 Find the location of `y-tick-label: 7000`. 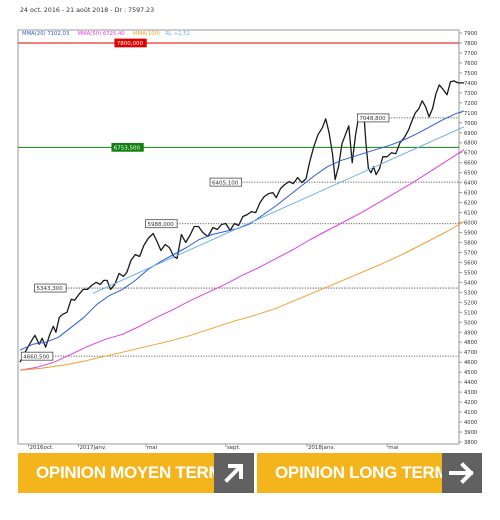

y-tick-label: 7000 is located at coordinates (470, 124).